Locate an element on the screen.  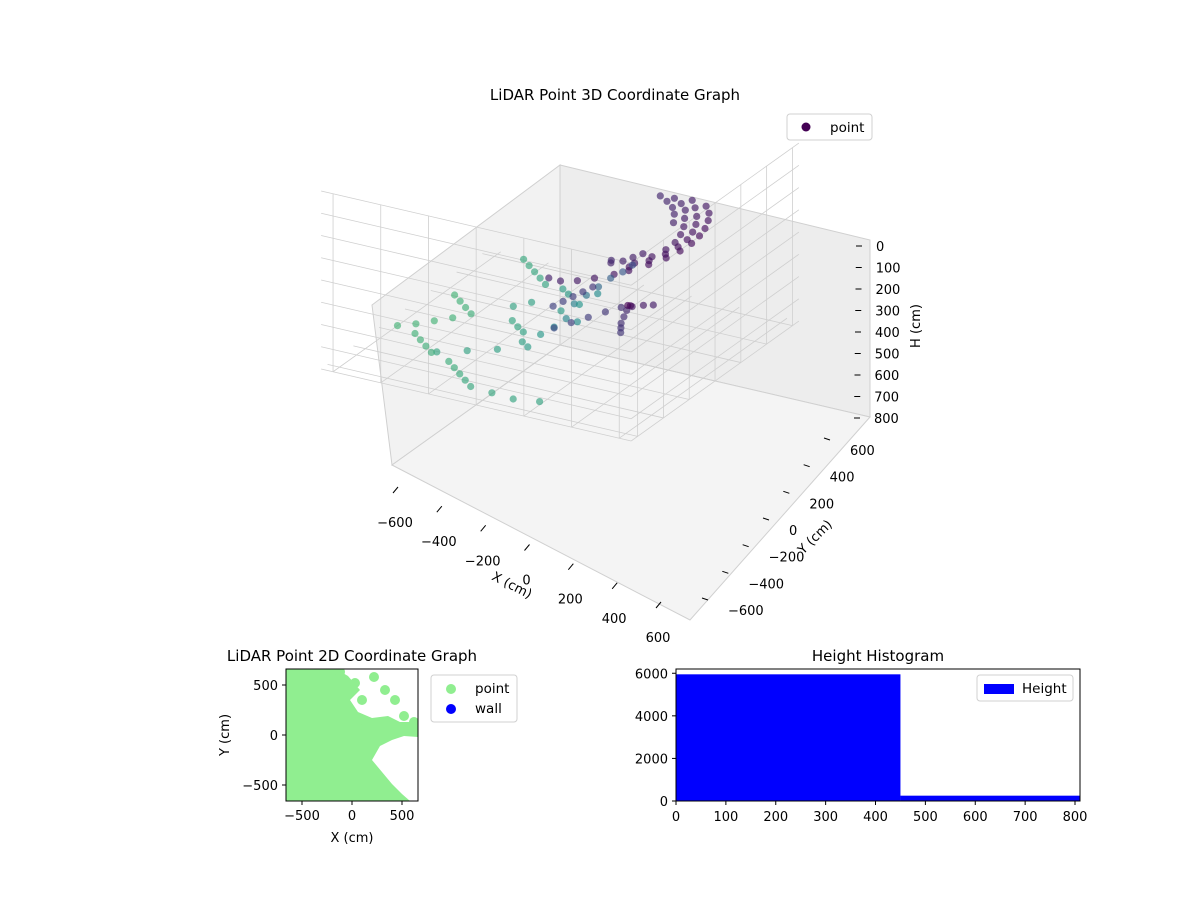
chart-3d-title: LiDAR Point 3D Coordinate Graph is located at coordinates (615, 95).